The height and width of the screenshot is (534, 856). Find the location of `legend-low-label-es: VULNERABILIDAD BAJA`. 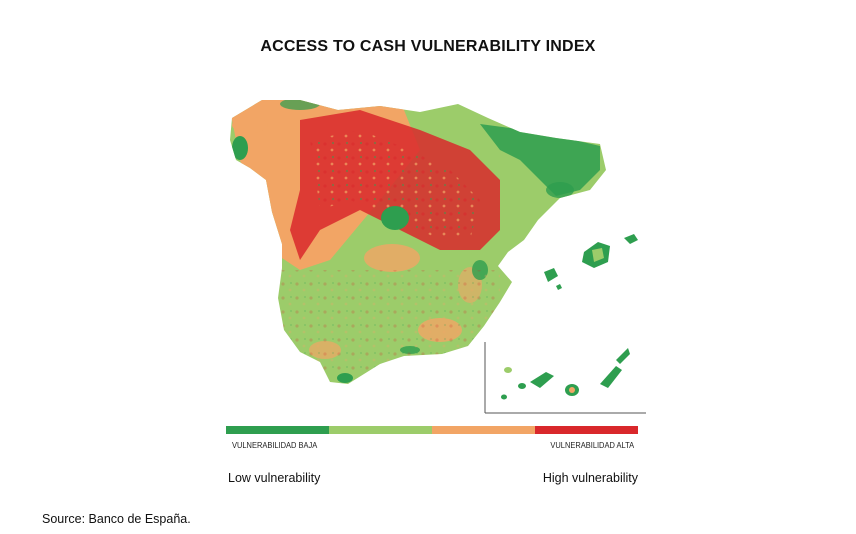

legend-low-label-es: VULNERABILIDAD BAJA is located at coordinates (275, 445).